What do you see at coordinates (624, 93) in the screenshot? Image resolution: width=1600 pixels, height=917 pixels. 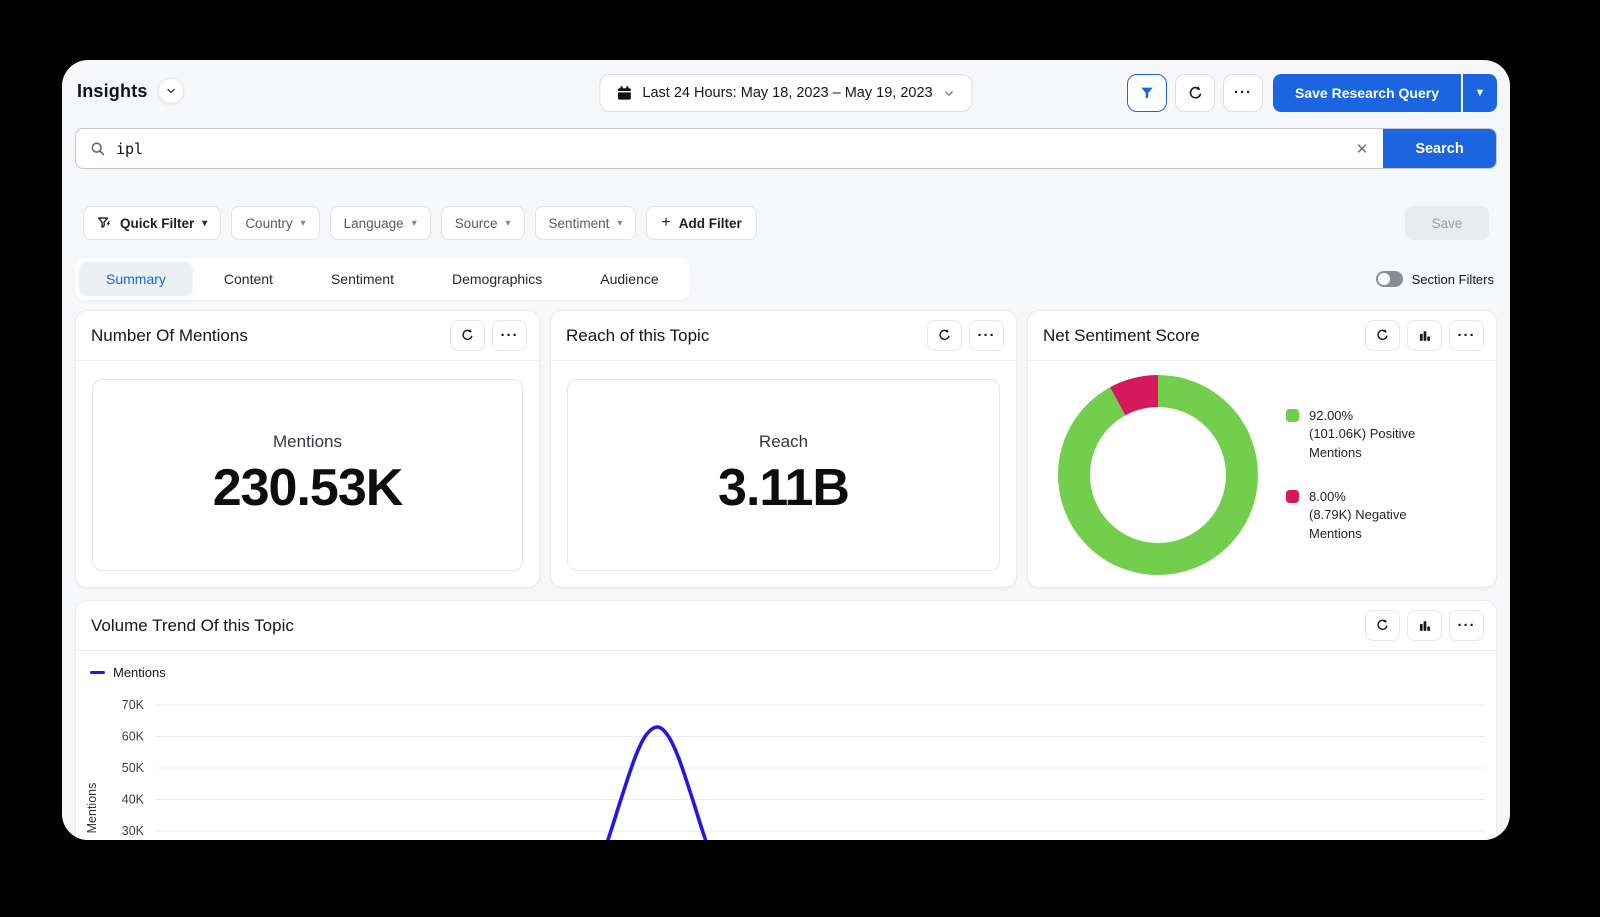 I see `calendar-icon` at bounding box center [624, 93].